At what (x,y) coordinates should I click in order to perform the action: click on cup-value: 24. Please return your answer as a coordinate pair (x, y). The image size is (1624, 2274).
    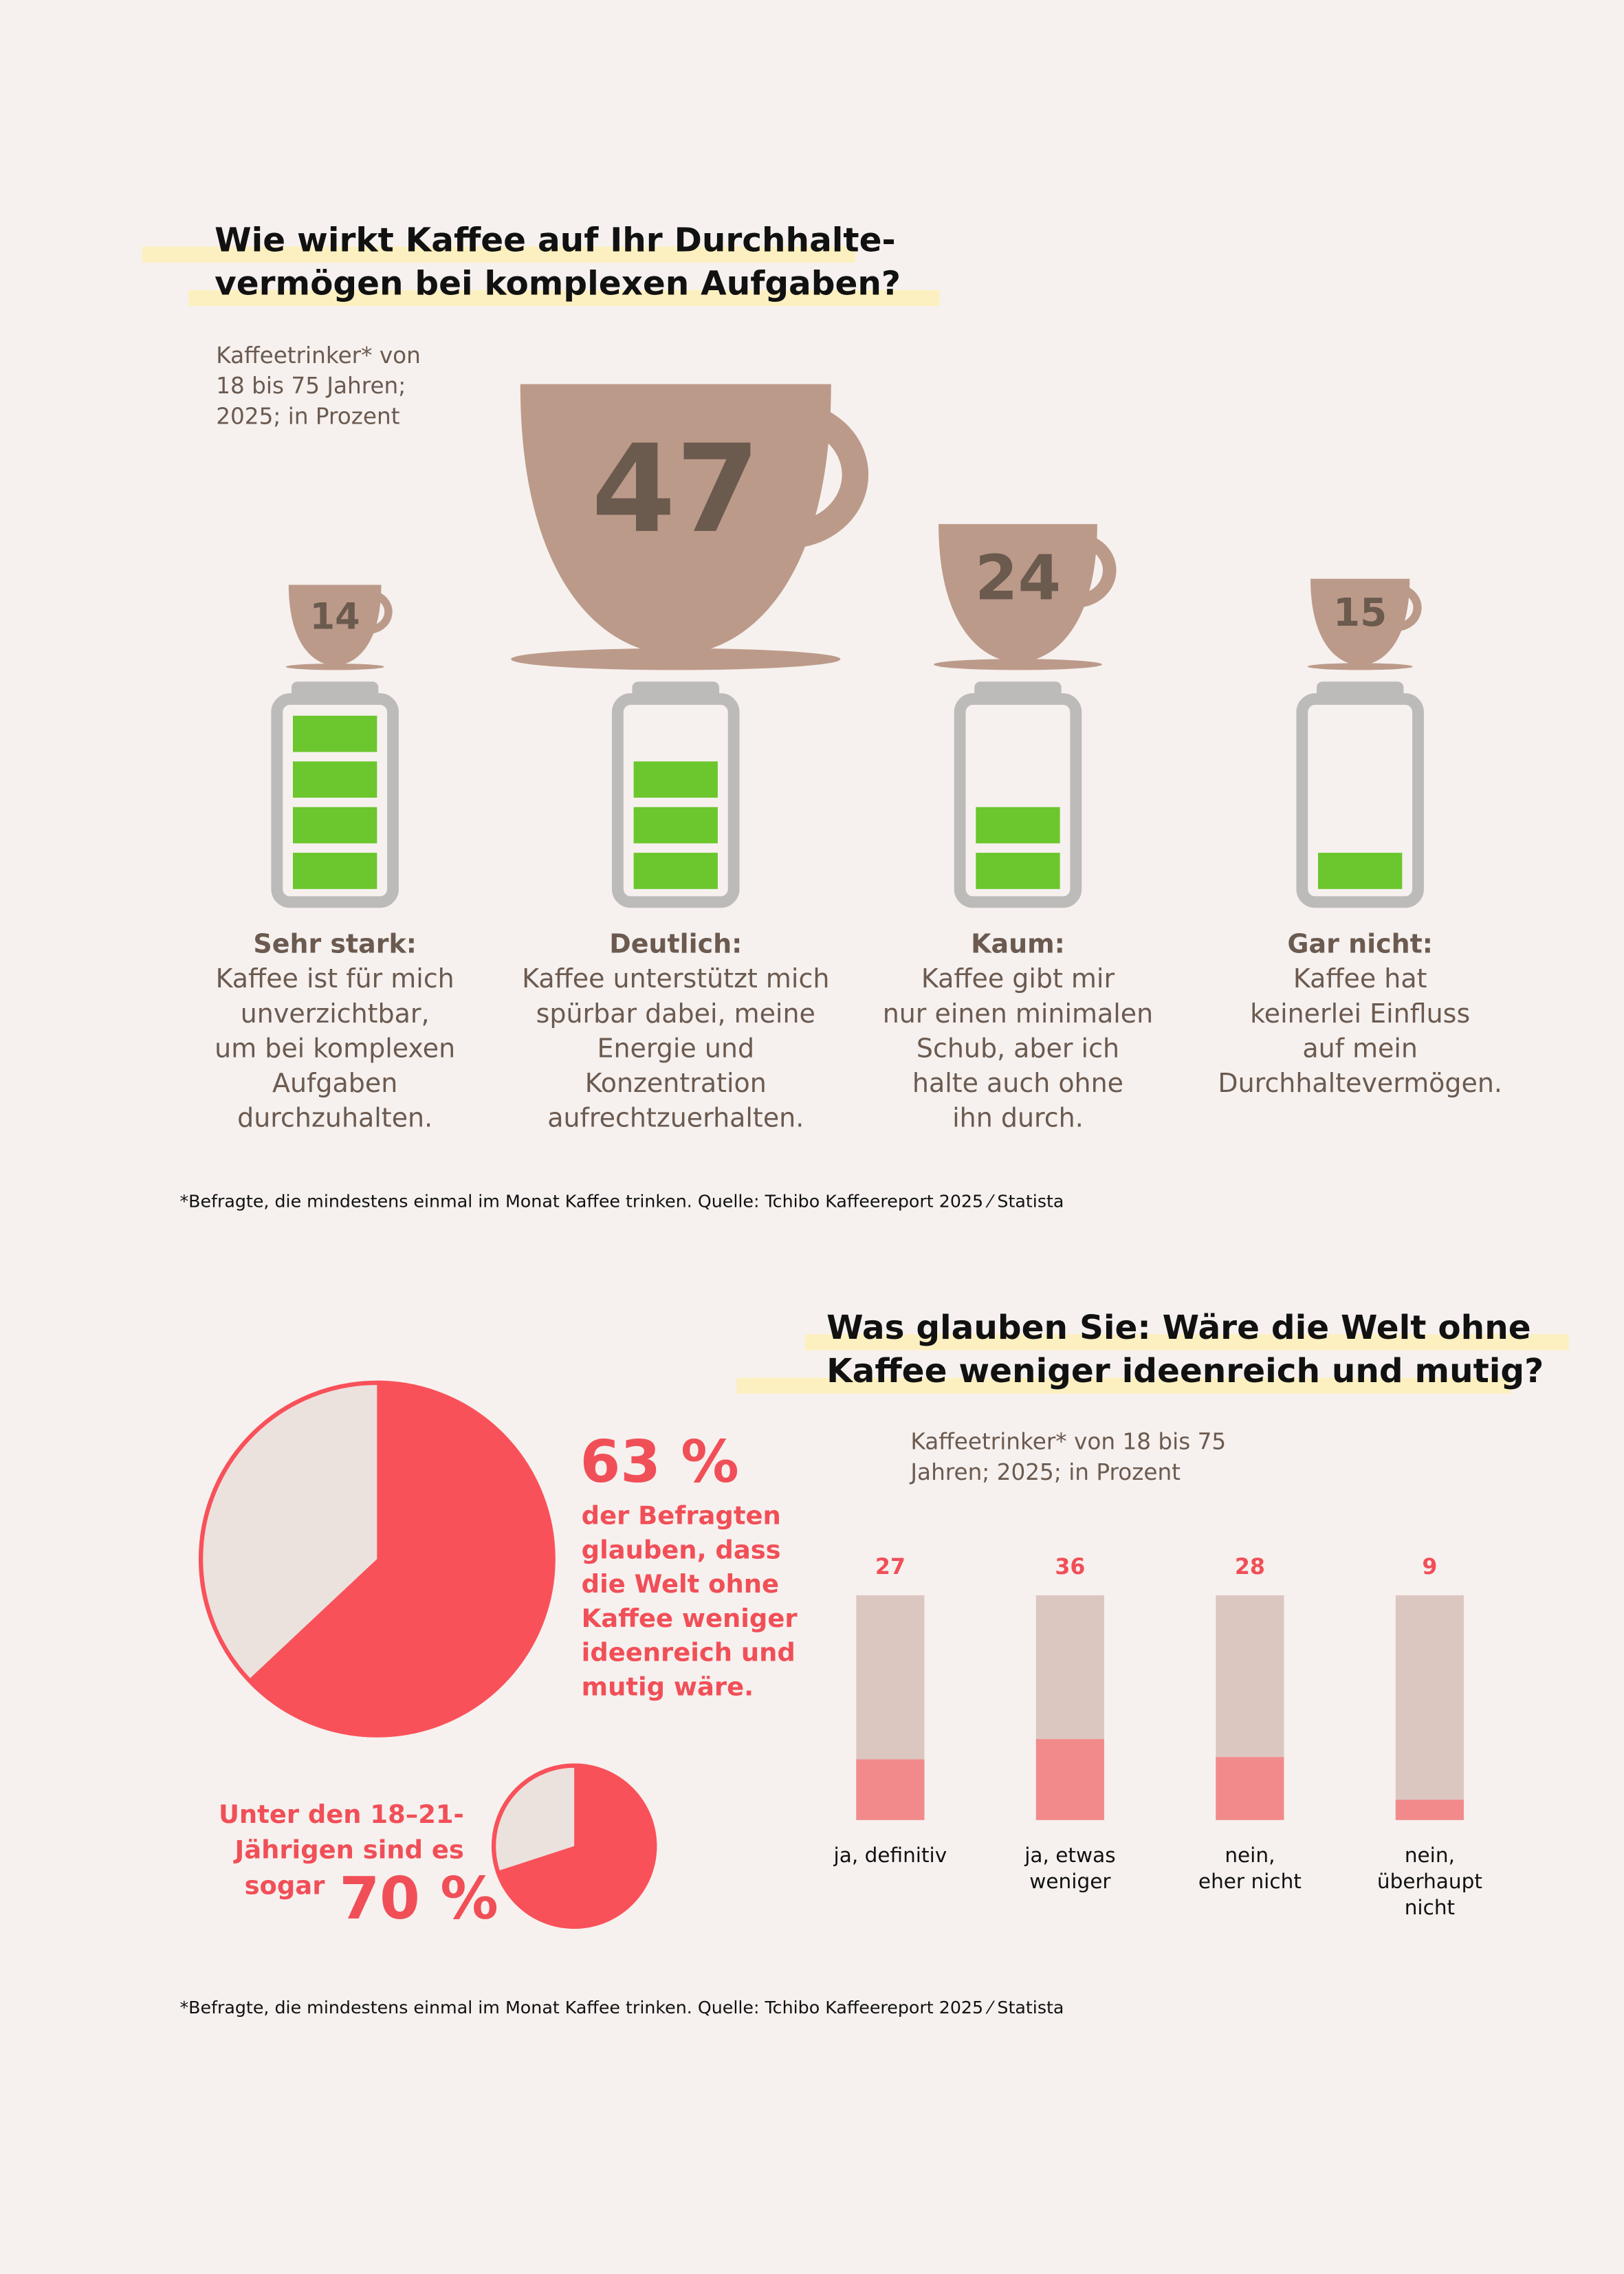
    Looking at the image, I should click on (1018, 578).